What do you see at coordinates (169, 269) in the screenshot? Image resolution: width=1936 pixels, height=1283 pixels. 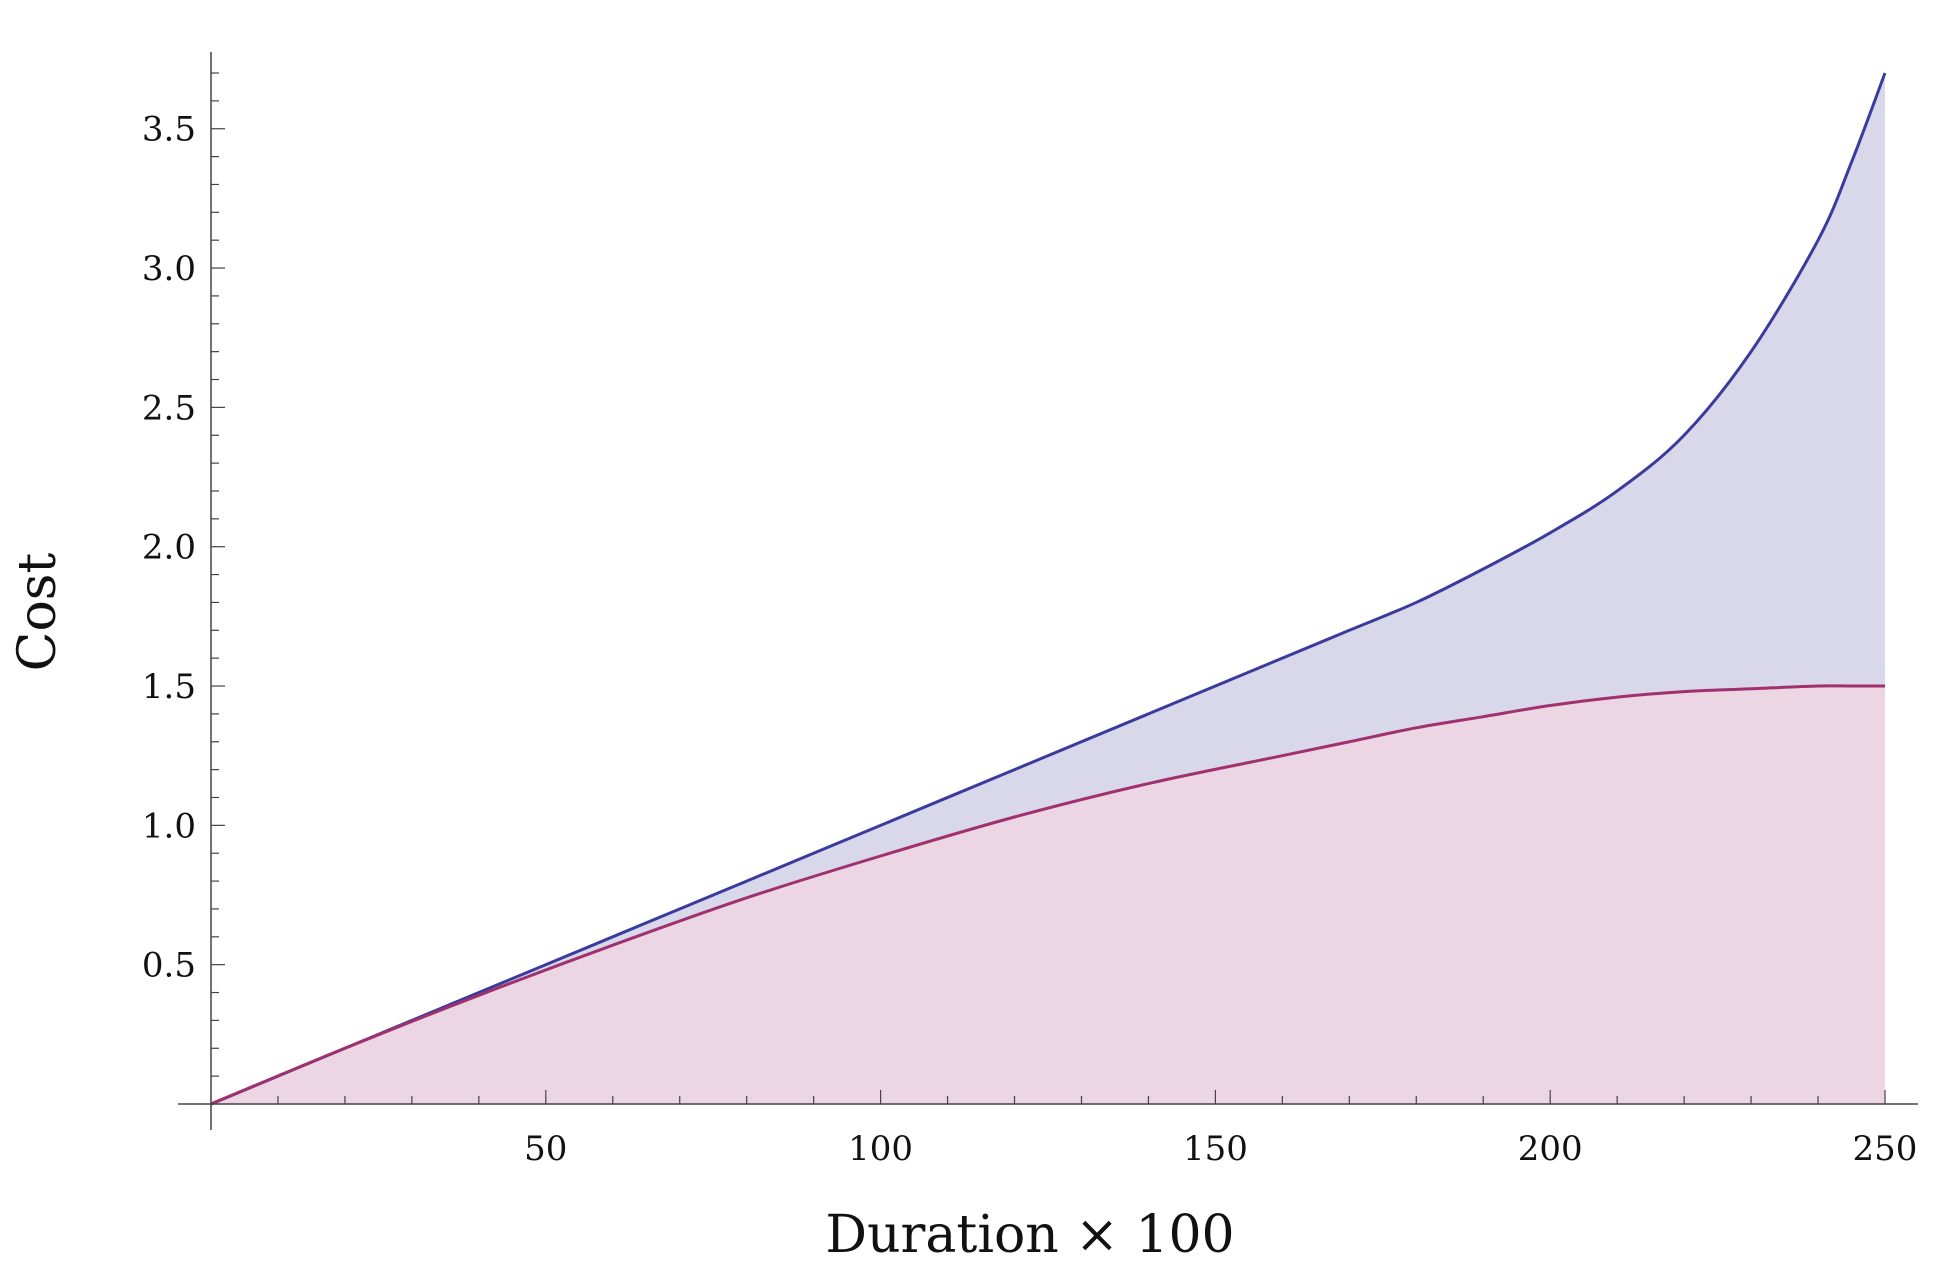 I see `y-tick-label: 3.0` at bounding box center [169, 269].